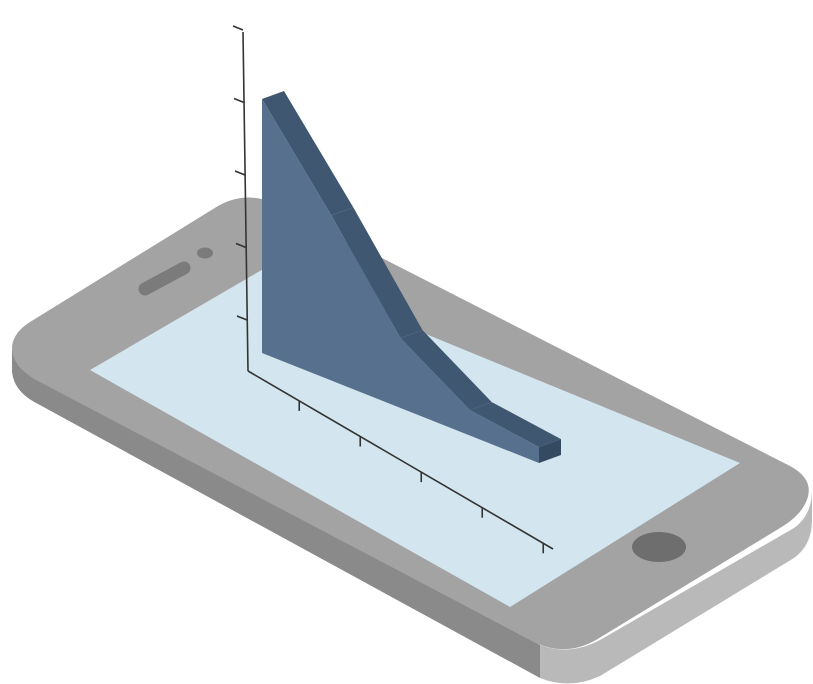 The image size is (813, 684). What do you see at coordinates (245, 201) in the screenshot?
I see `y-axis` at bounding box center [245, 201].